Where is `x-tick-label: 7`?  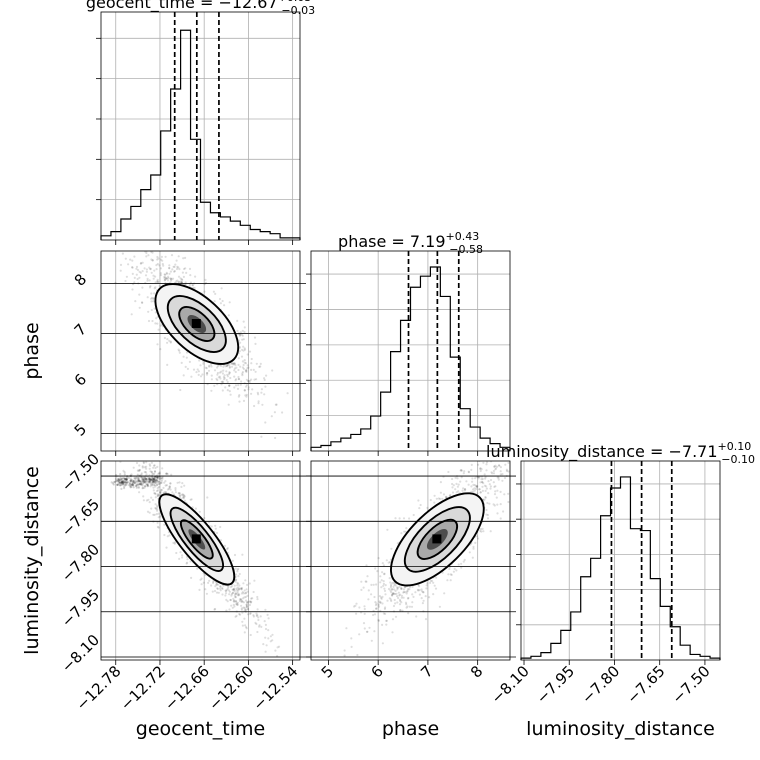 x-tick-label: 7 is located at coordinates (426, 671).